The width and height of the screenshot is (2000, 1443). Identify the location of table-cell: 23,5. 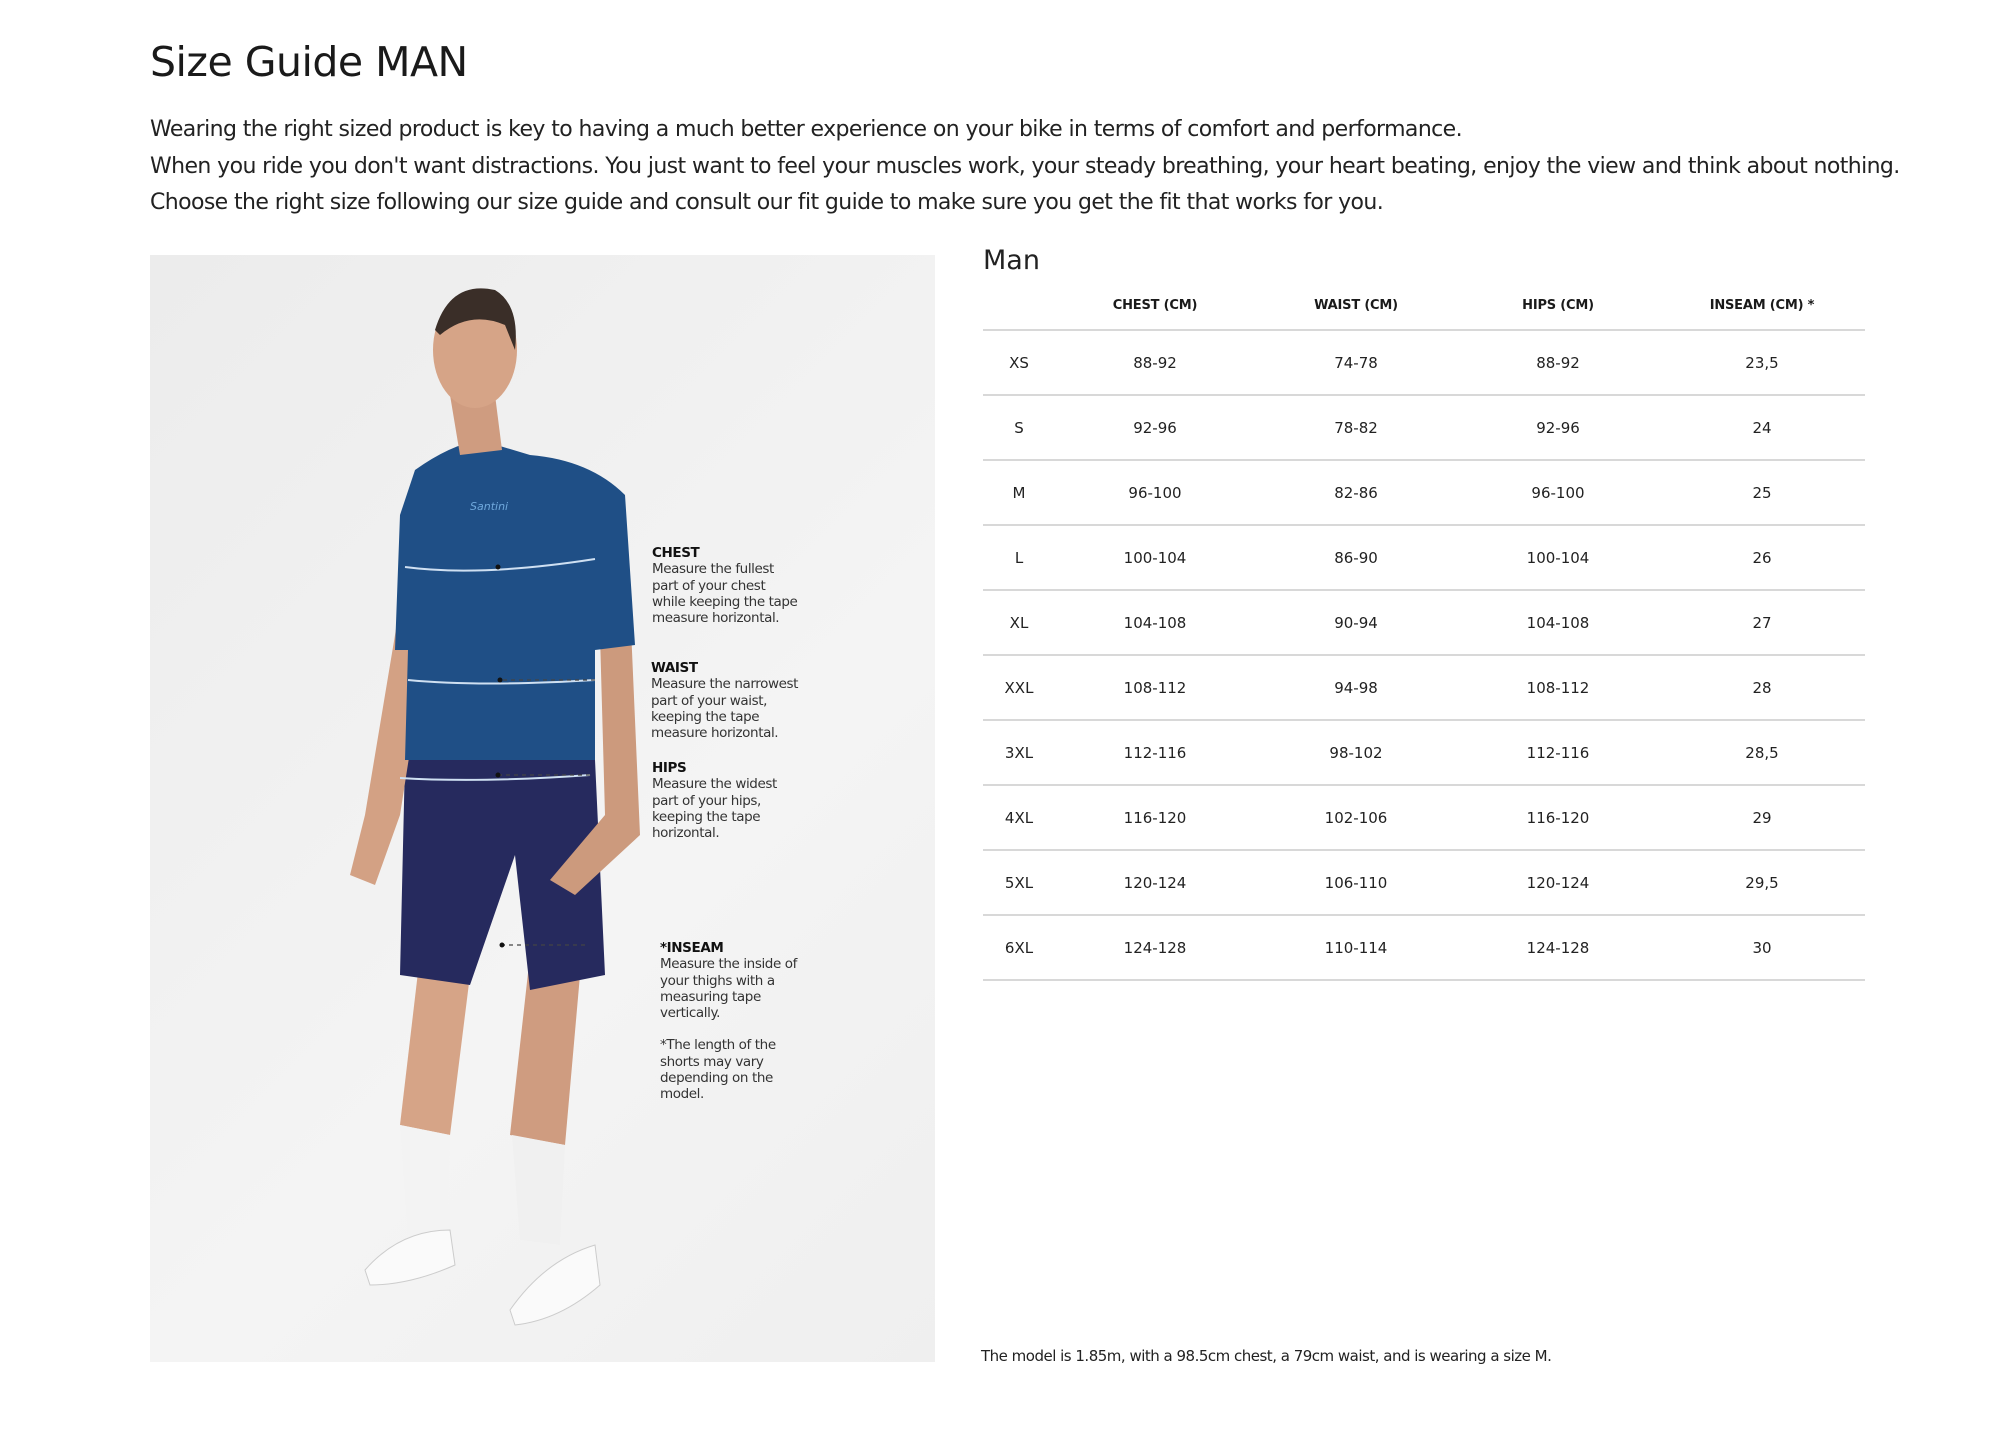
(1762, 363).